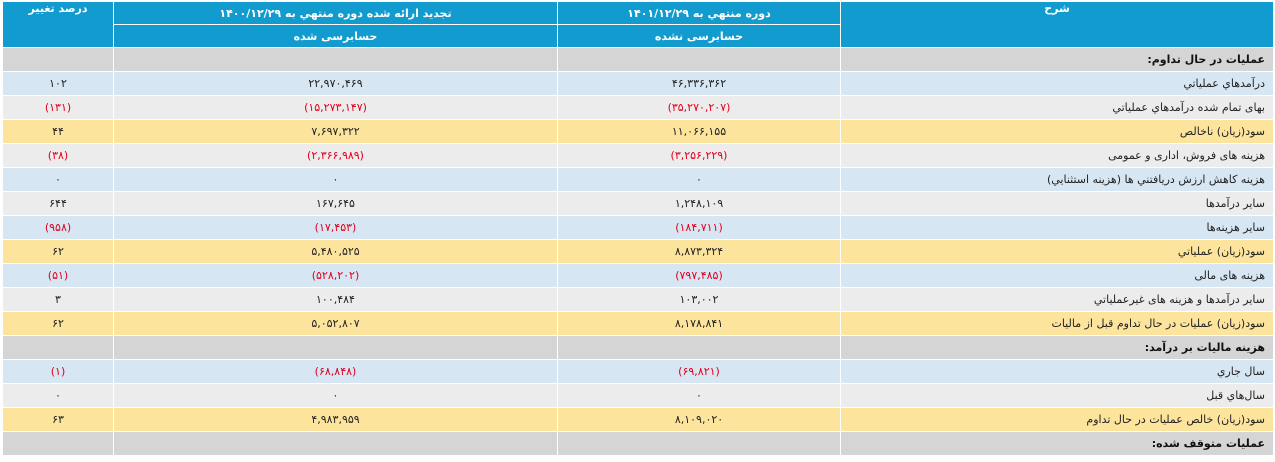  Describe the element at coordinates (1057, 203) in the screenshot. I see `row-label: ساير درآمدها` at that location.